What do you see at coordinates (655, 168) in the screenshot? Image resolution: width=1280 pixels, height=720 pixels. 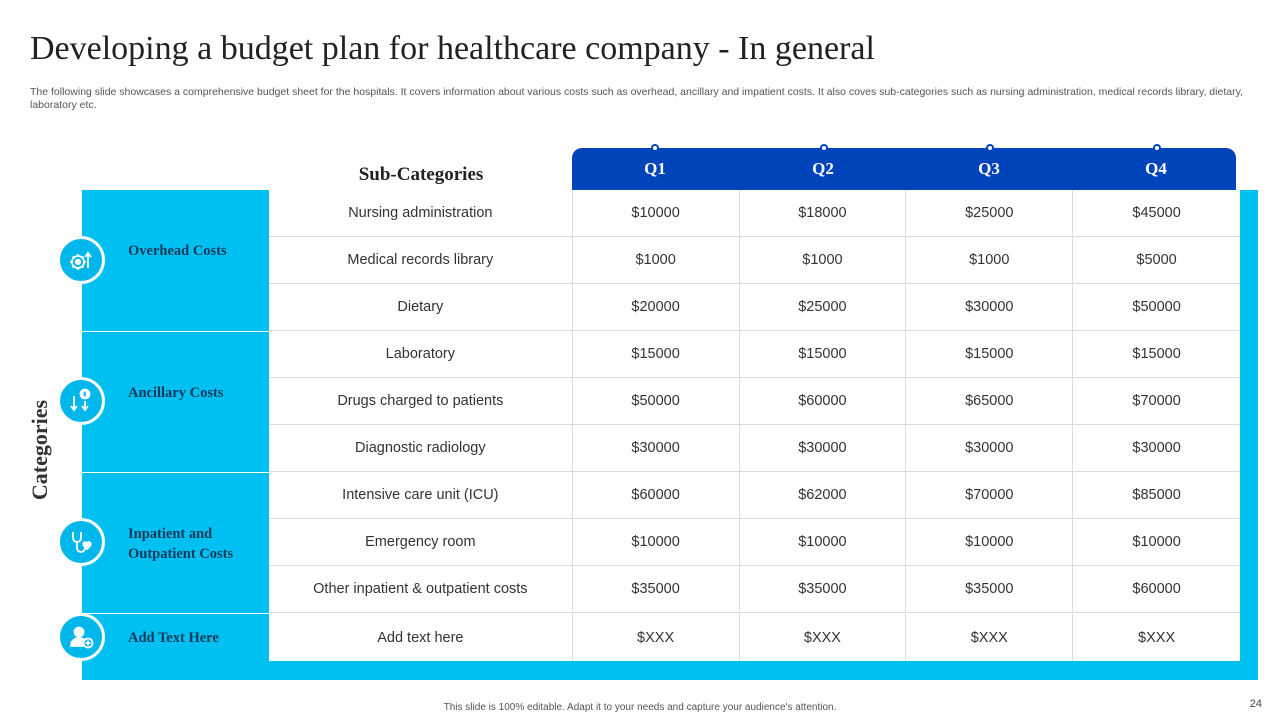 I see `header-q1: Q1` at bounding box center [655, 168].